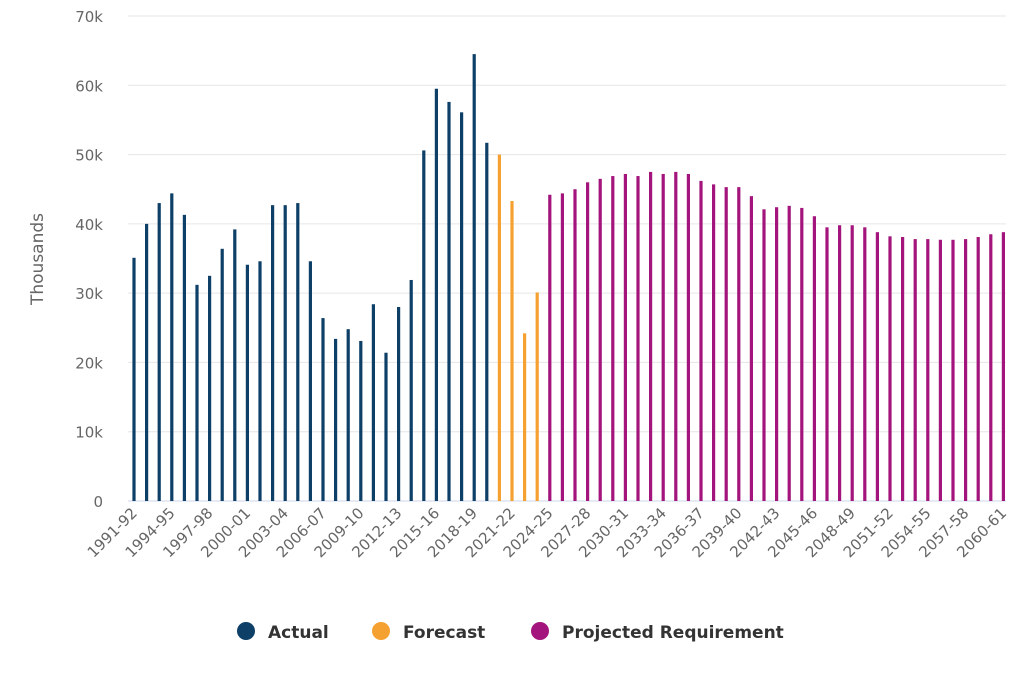 This screenshot has width=1024, height=683. I want to click on legend-item: Projected Requirement, so click(657, 632).